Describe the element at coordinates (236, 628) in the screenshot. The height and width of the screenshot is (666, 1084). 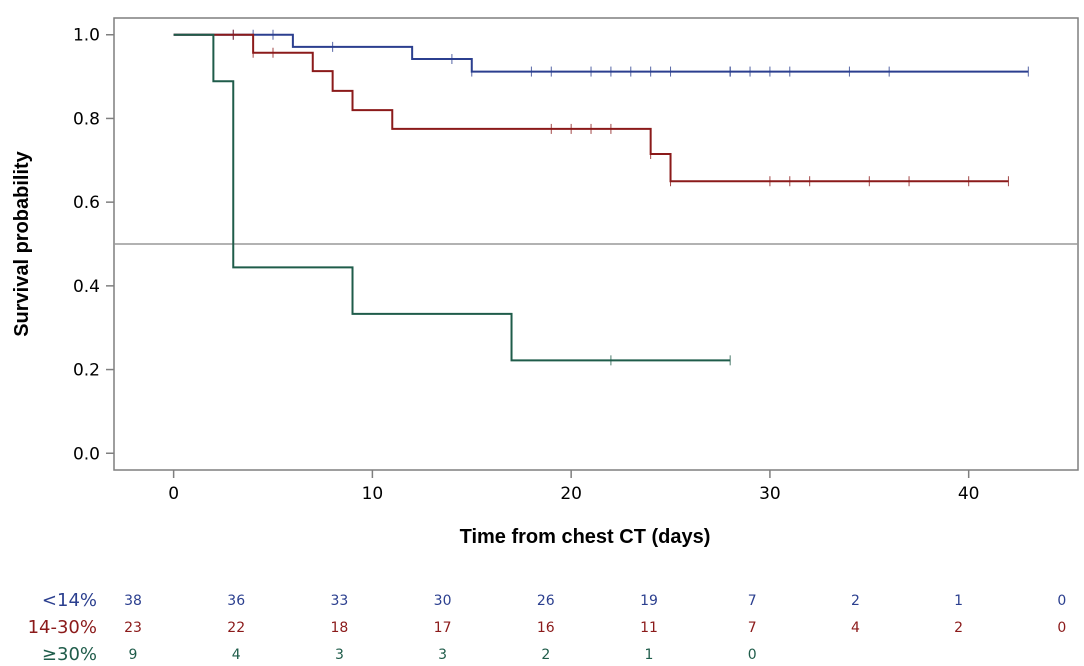
I see `risk-count: 22` at that location.